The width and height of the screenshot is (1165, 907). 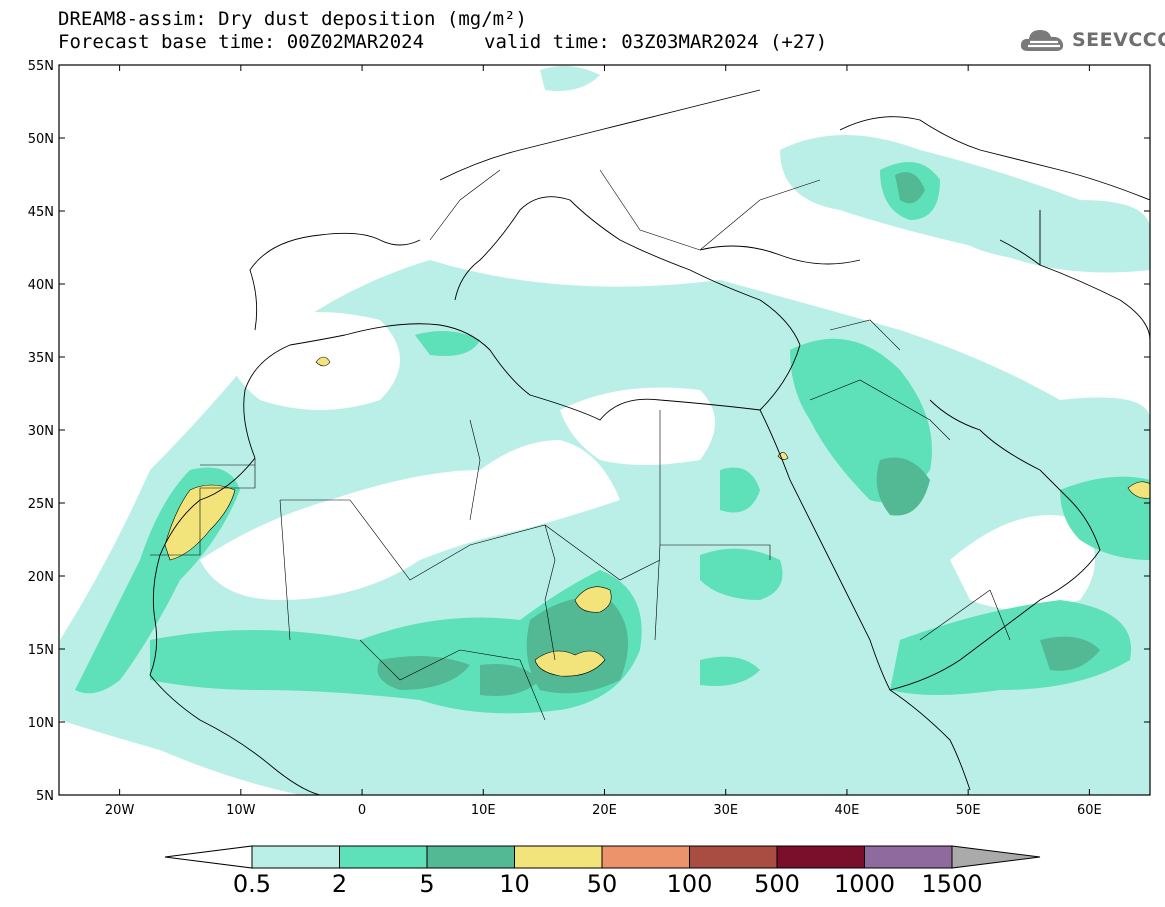 I want to click on colorbar-label: 0.5, so click(x=252, y=884).